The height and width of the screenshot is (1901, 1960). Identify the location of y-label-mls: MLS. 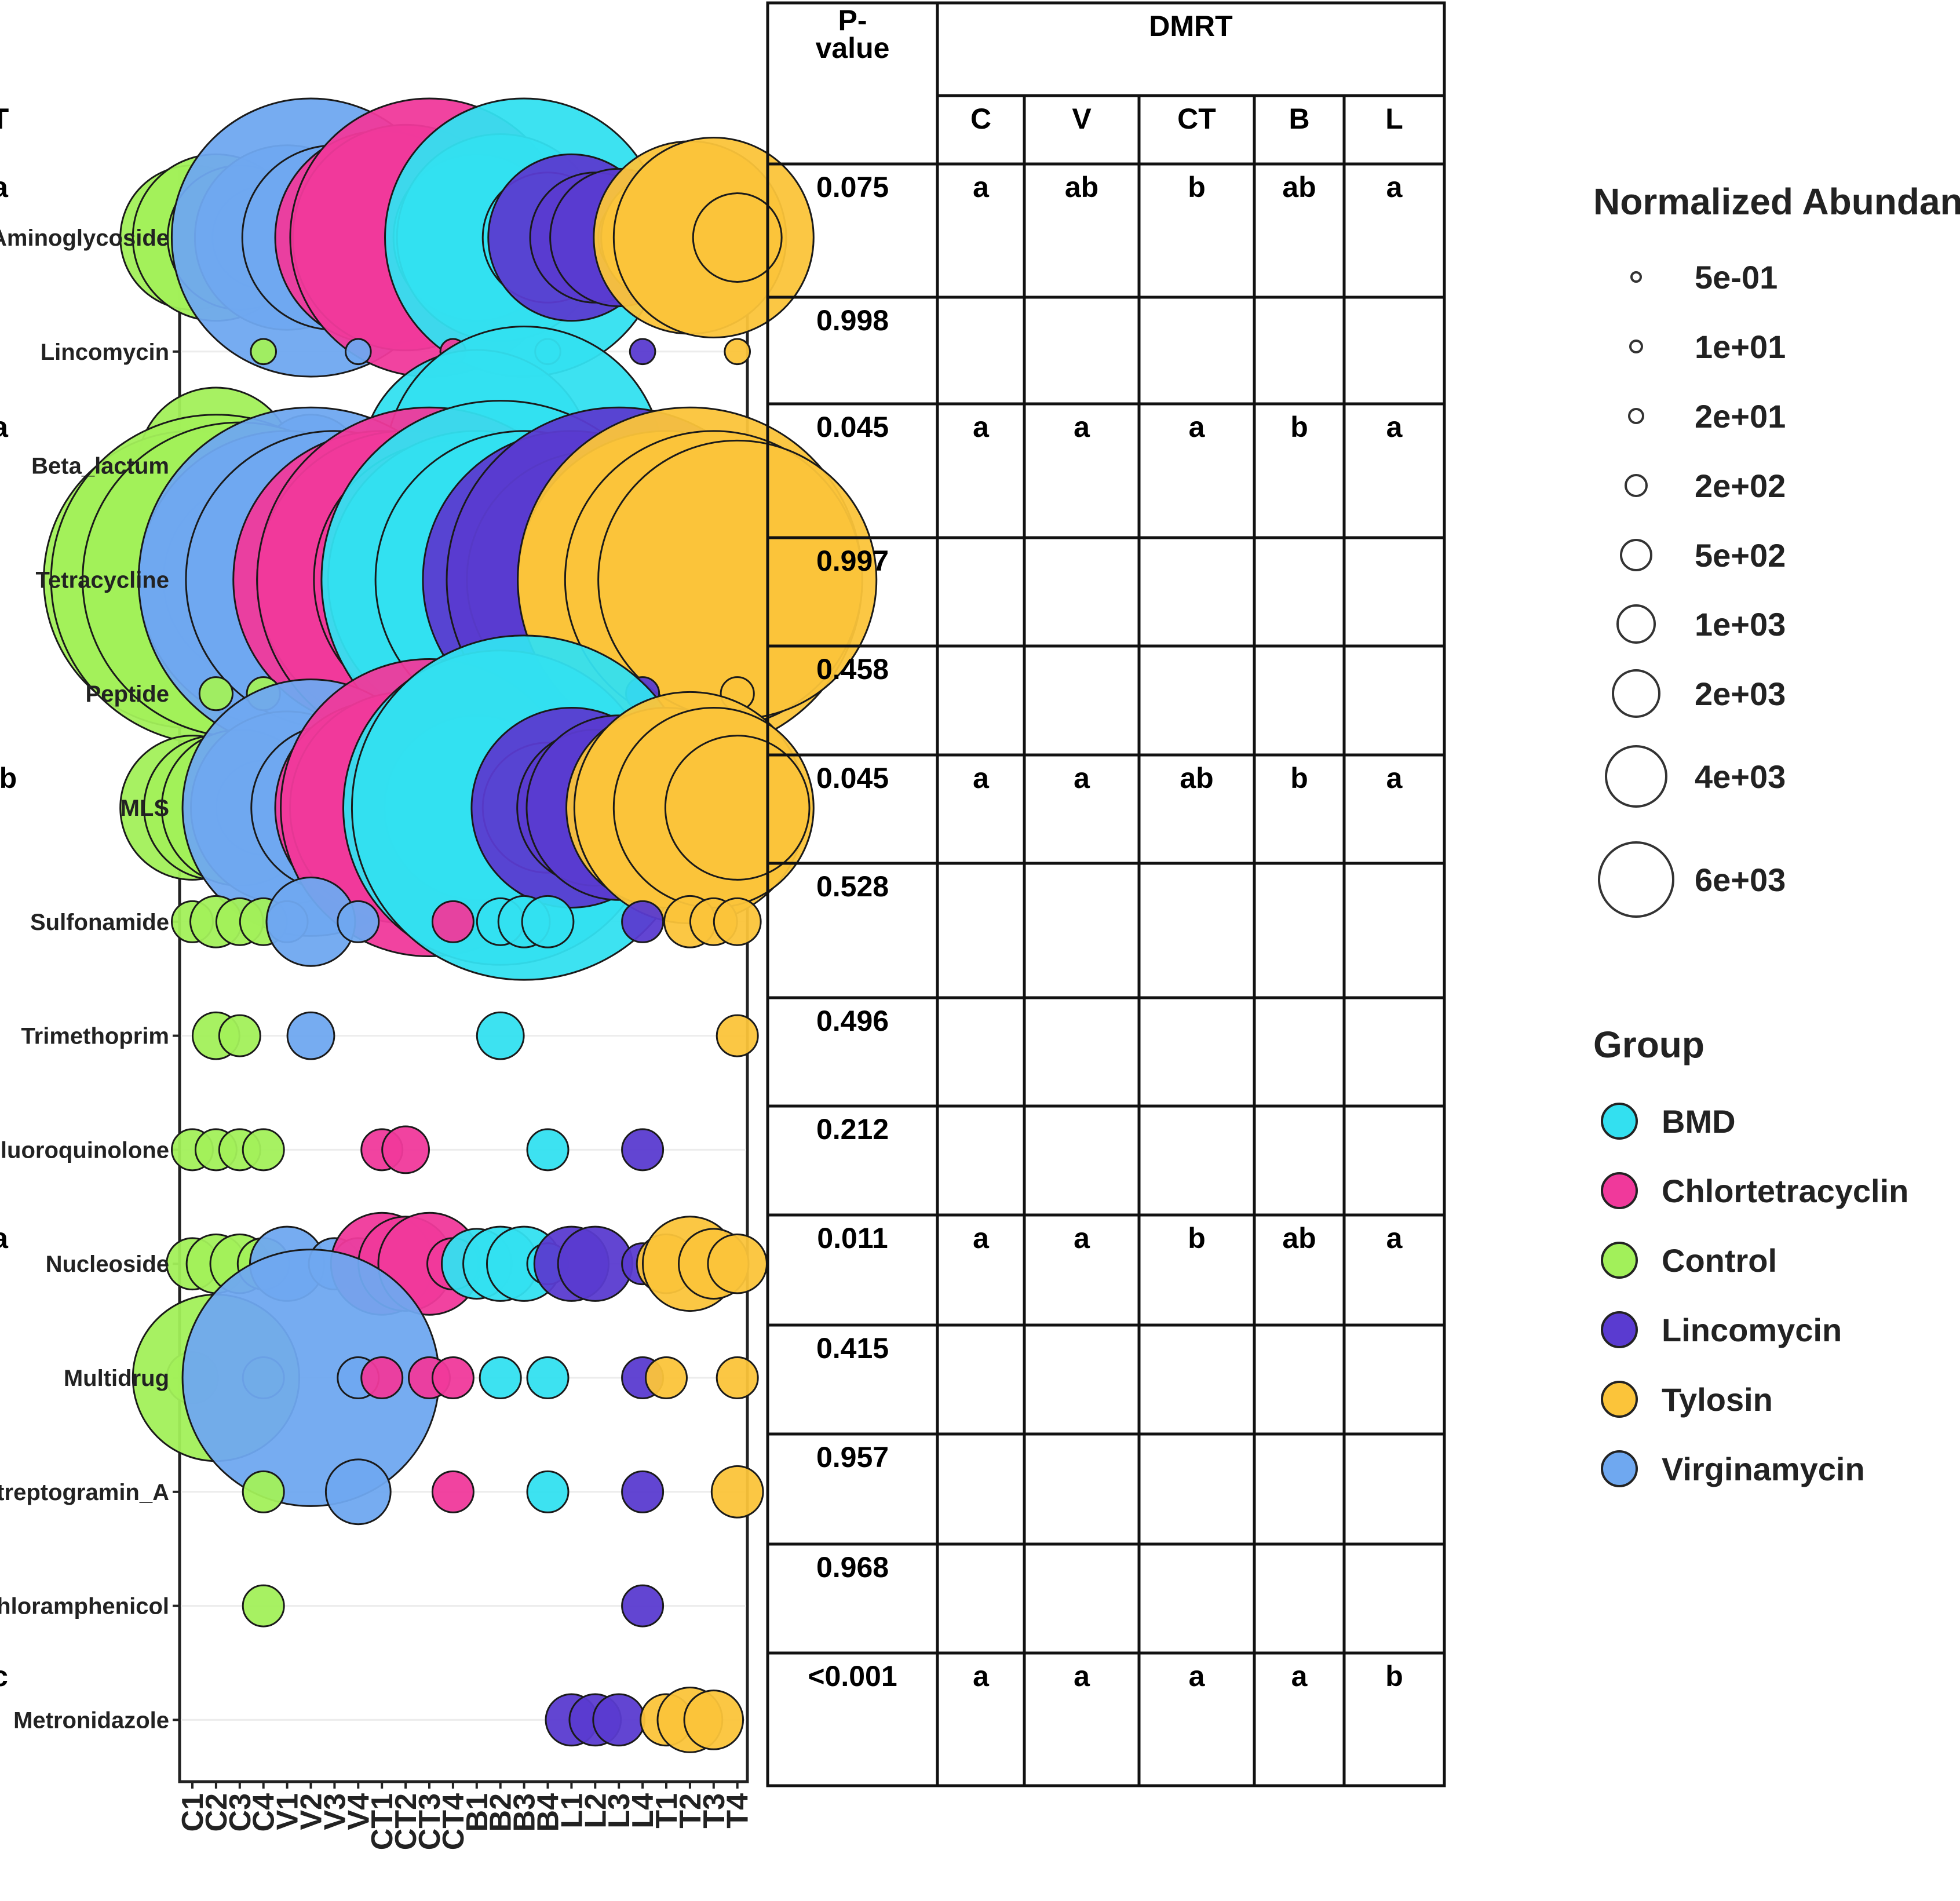
(145, 809).